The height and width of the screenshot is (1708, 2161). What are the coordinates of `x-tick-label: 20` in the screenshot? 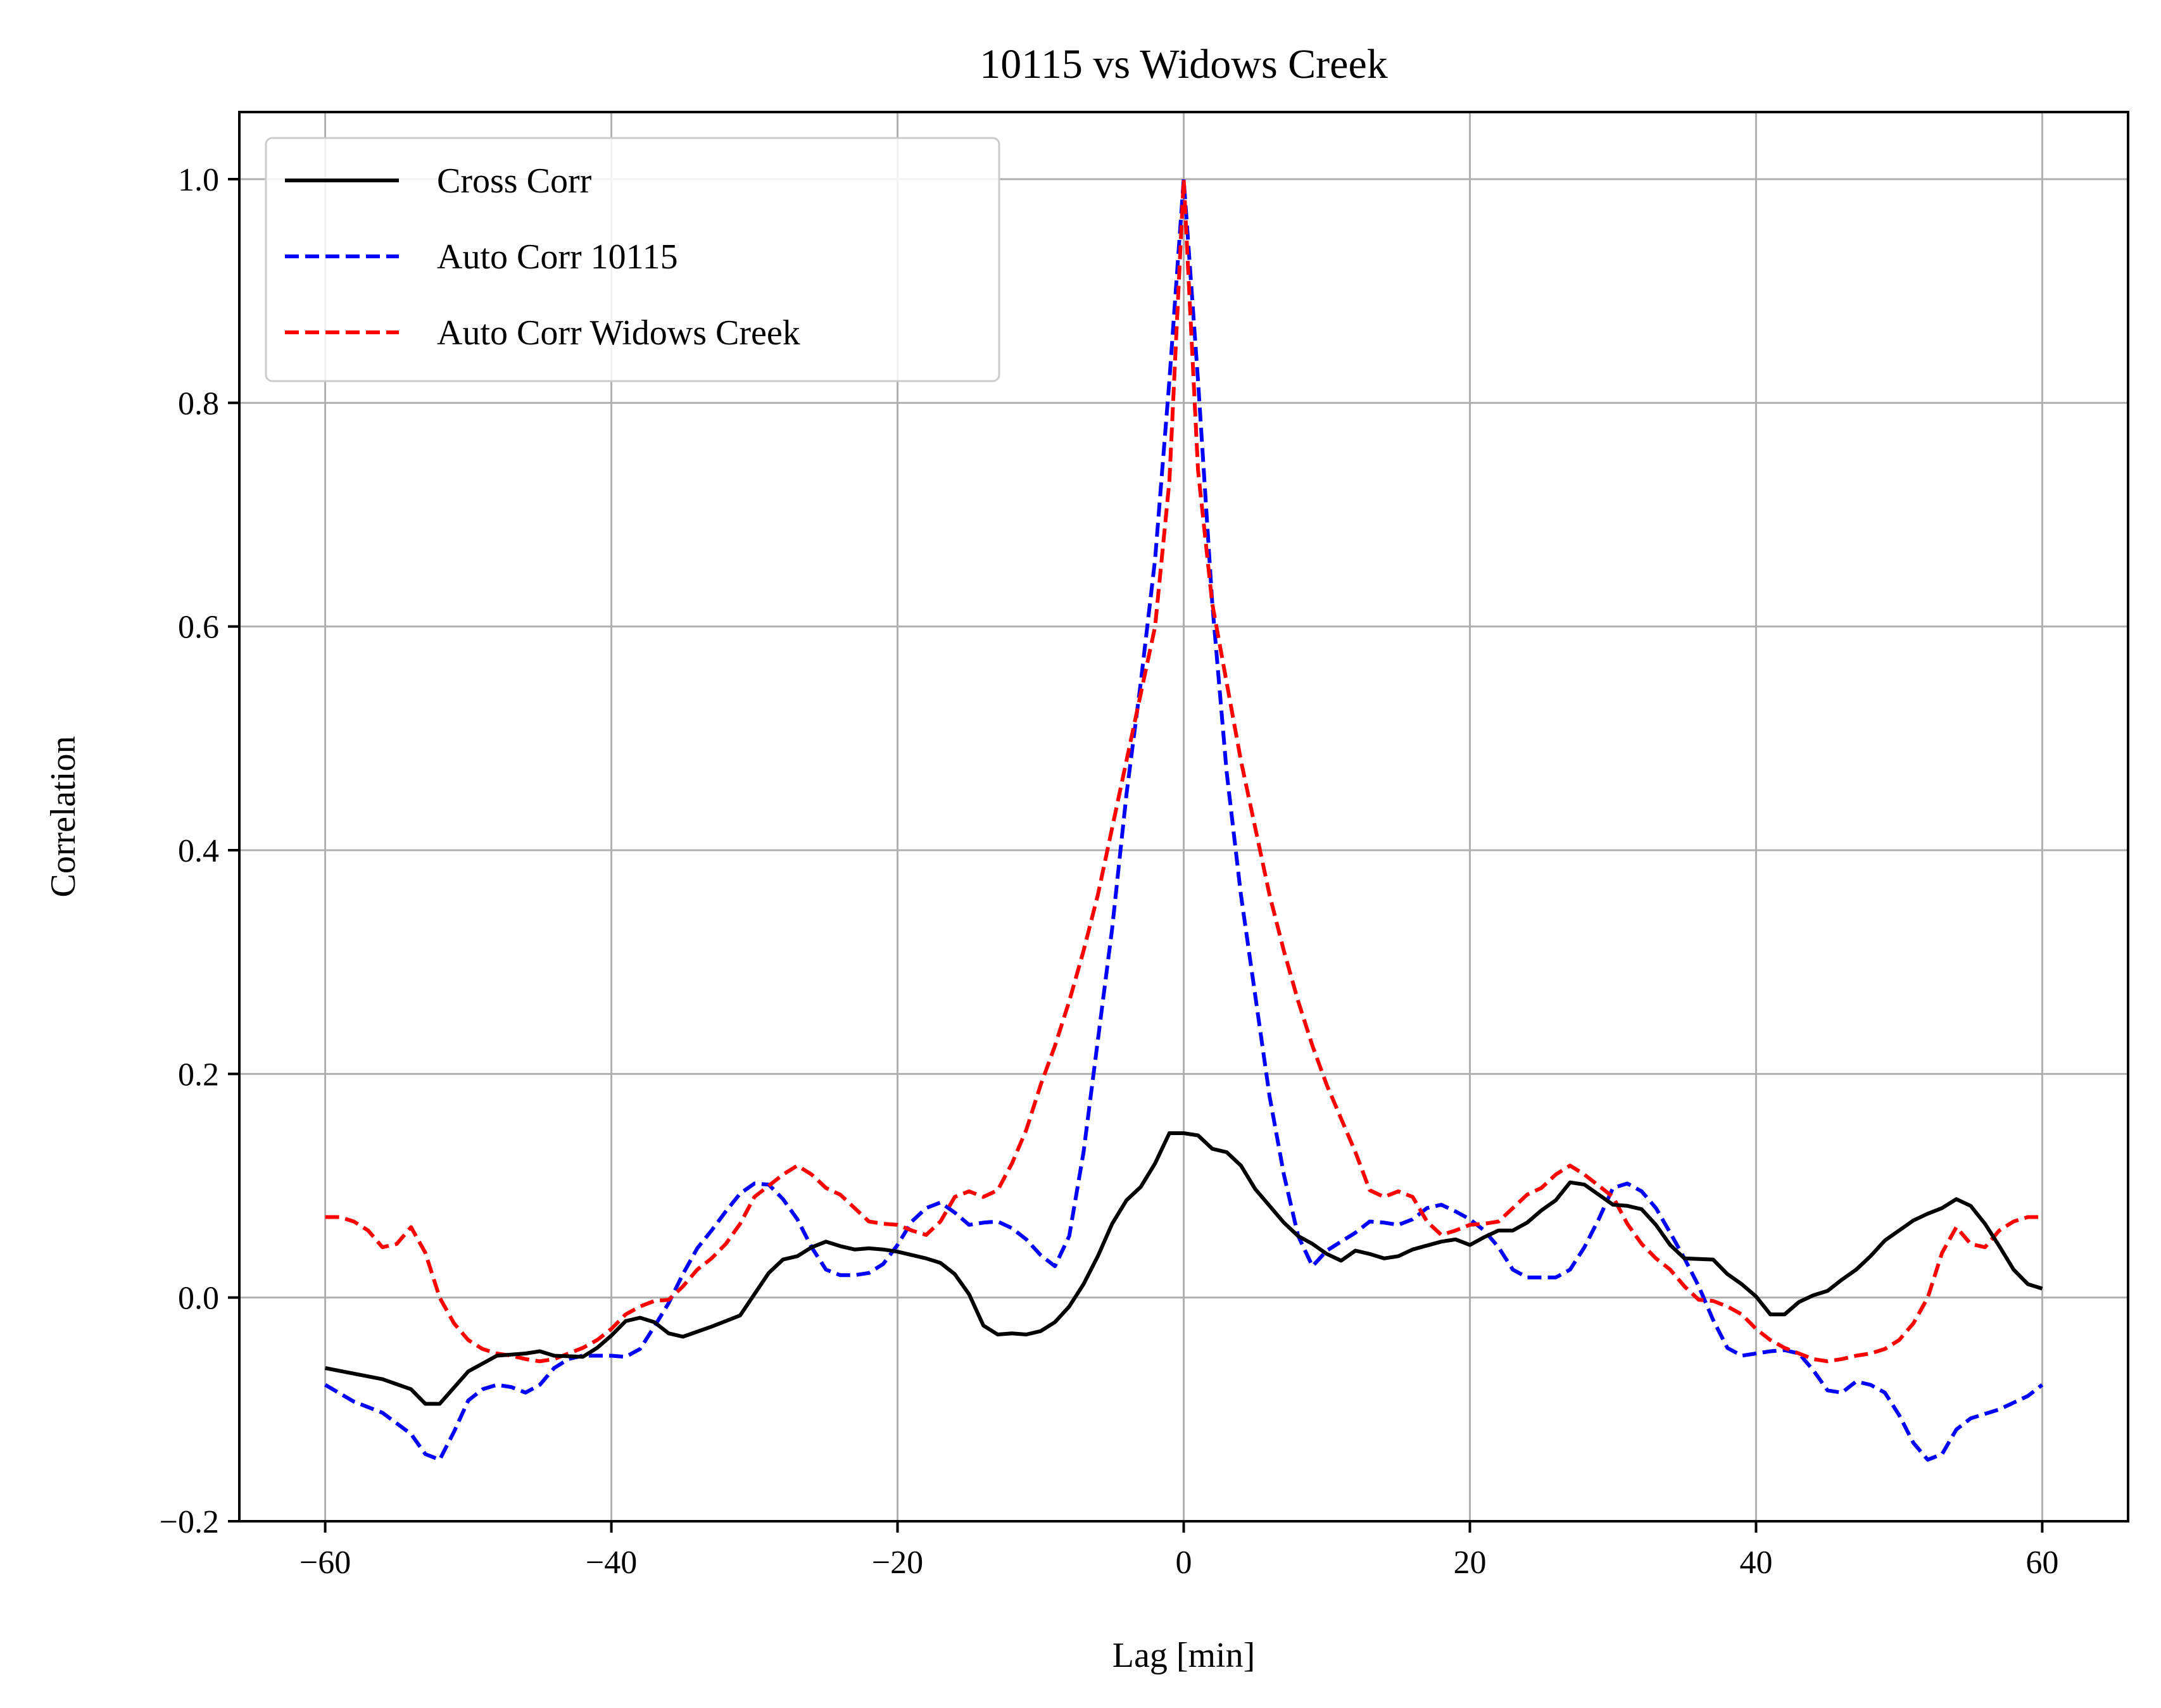 It's located at (1469, 1563).